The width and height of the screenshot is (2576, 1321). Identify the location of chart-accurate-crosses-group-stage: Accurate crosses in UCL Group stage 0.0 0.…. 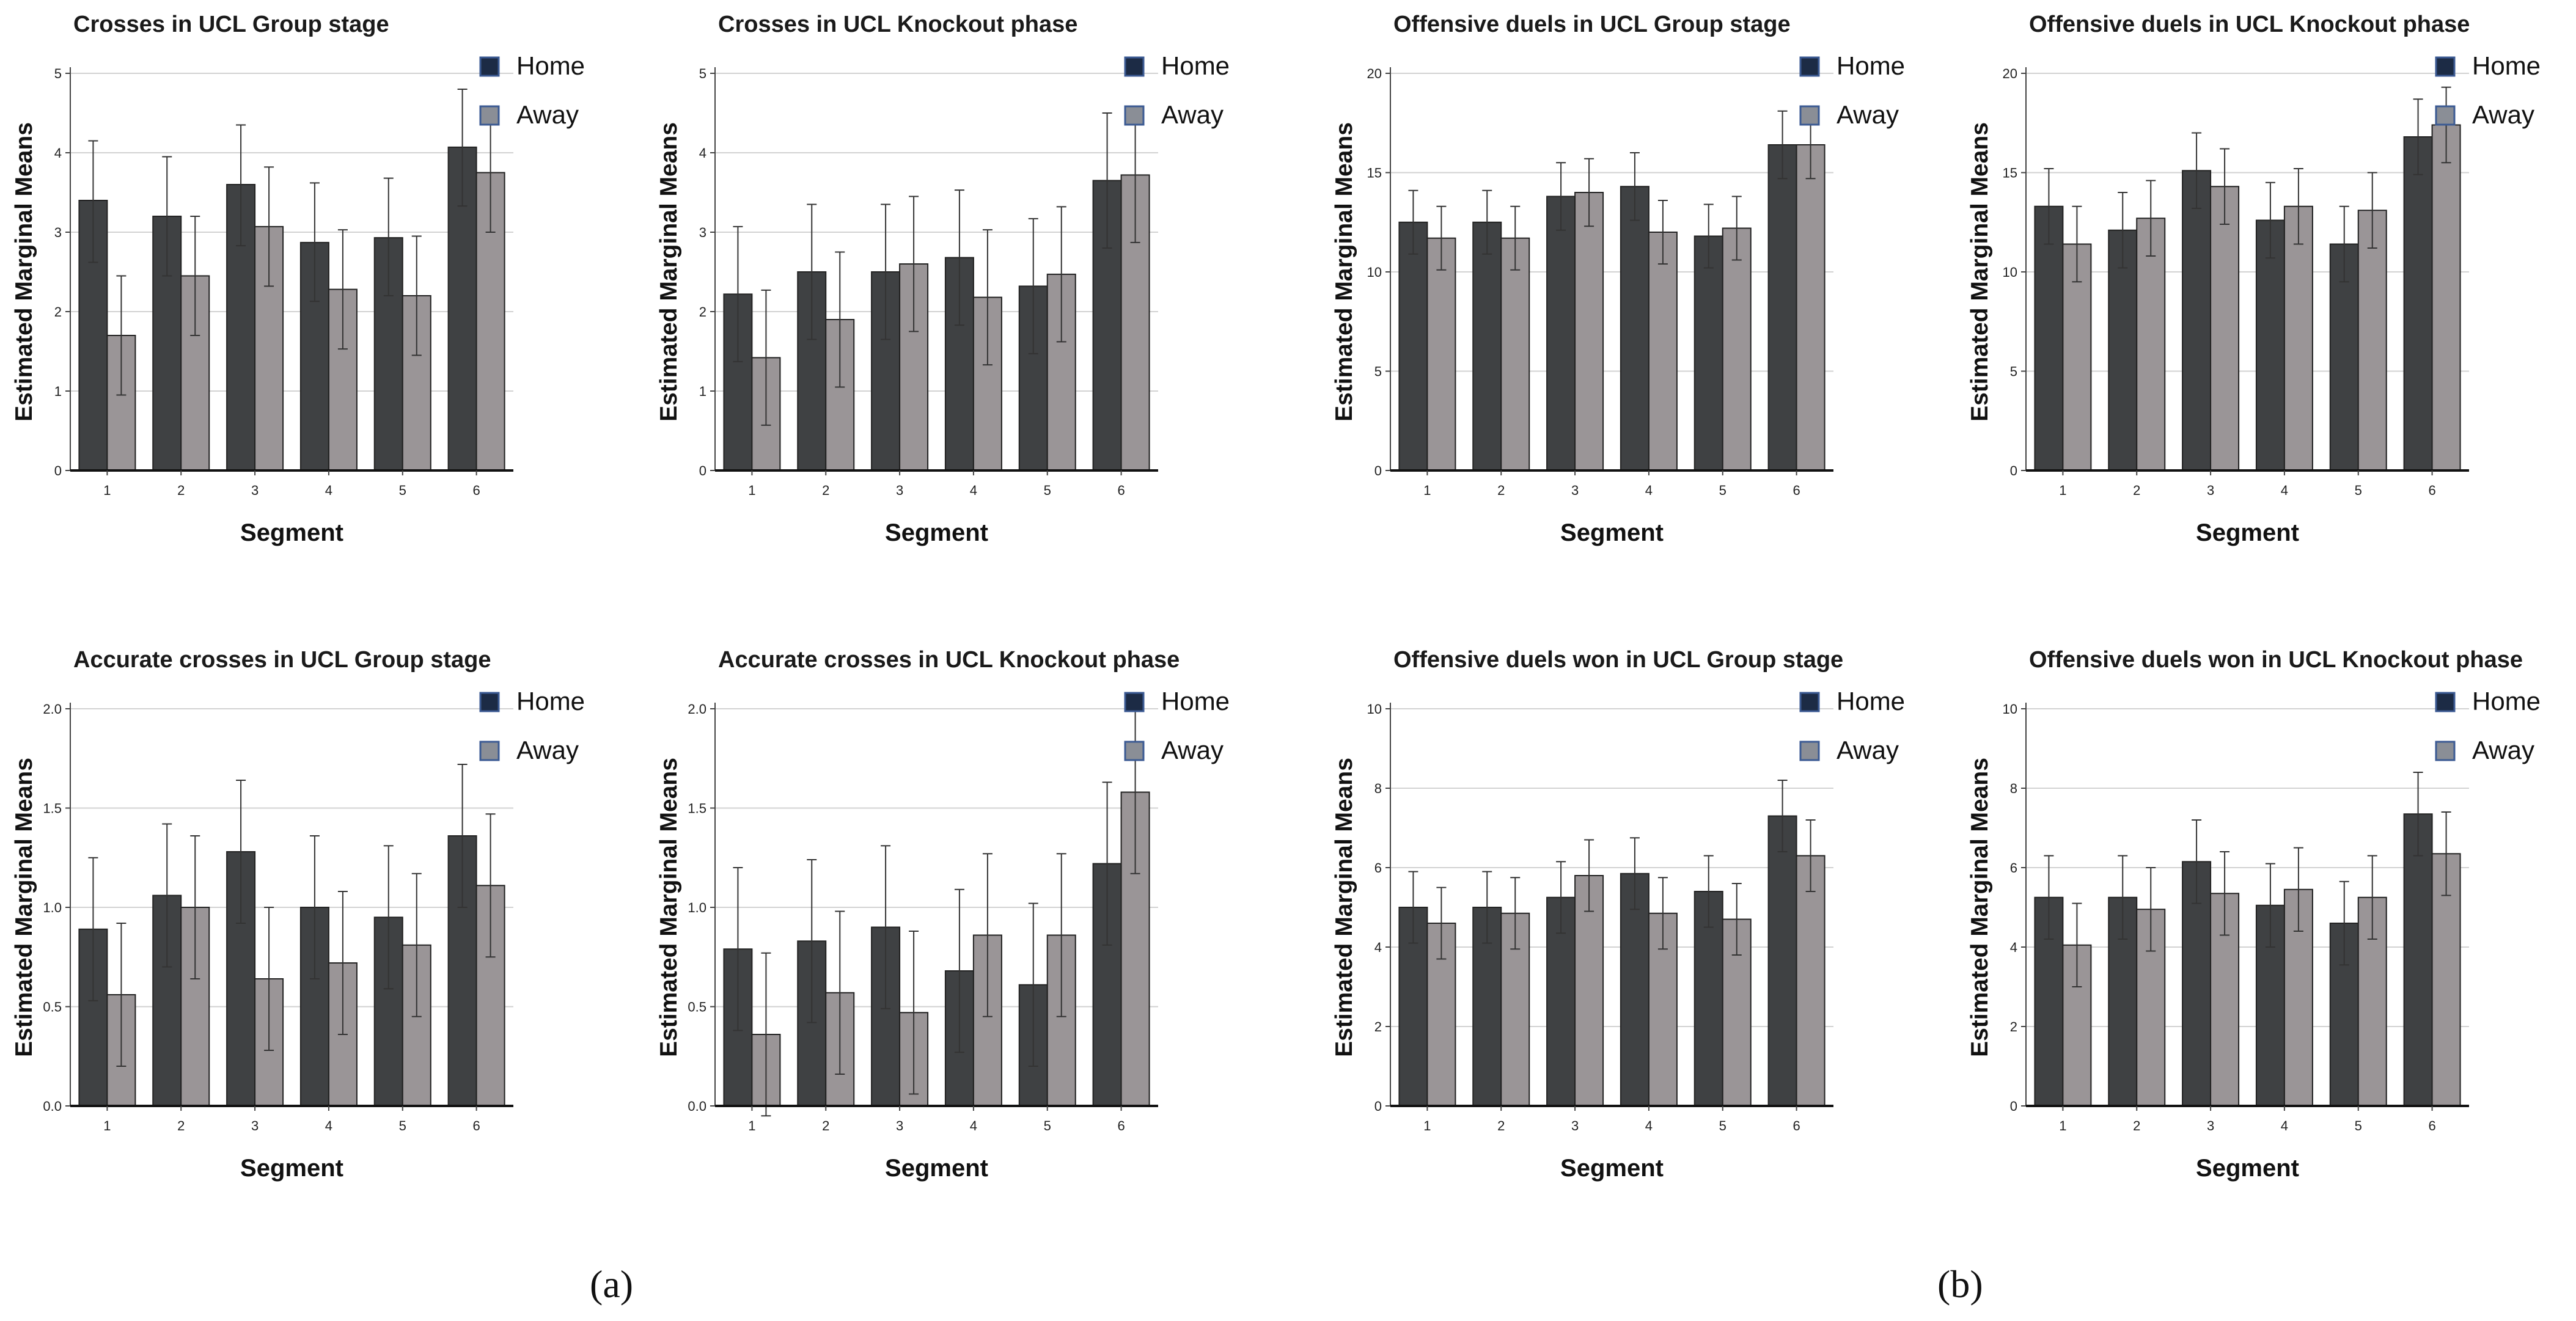
(305, 917).